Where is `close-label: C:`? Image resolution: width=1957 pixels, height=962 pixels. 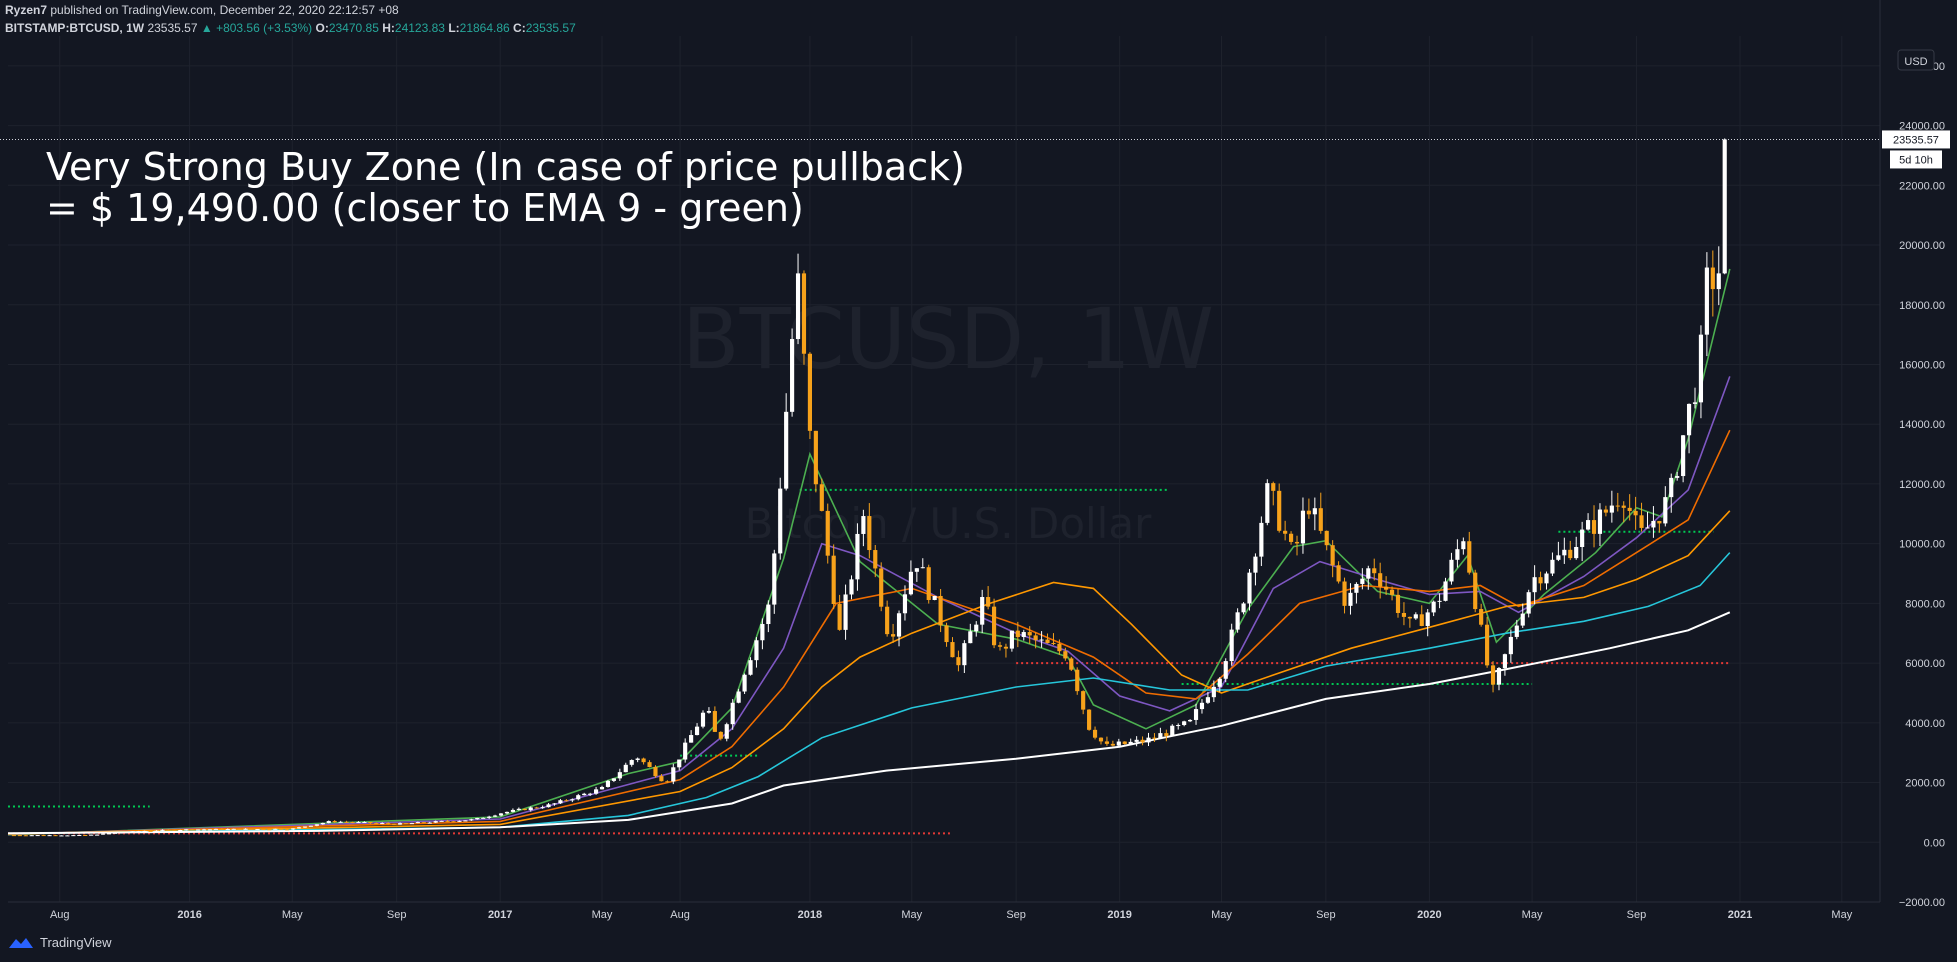 close-label: C: is located at coordinates (519, 28).